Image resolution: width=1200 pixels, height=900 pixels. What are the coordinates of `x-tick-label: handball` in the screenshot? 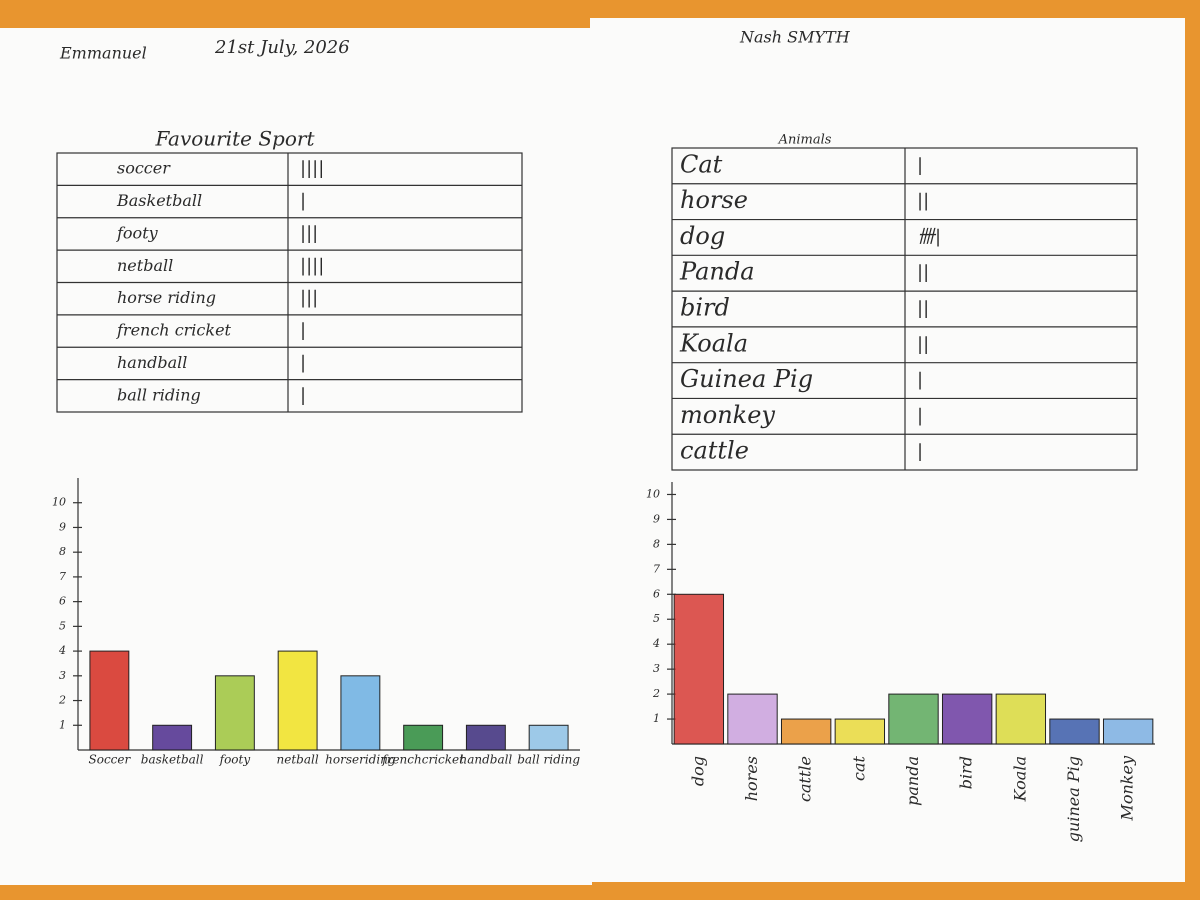 It's located at (485, 760).